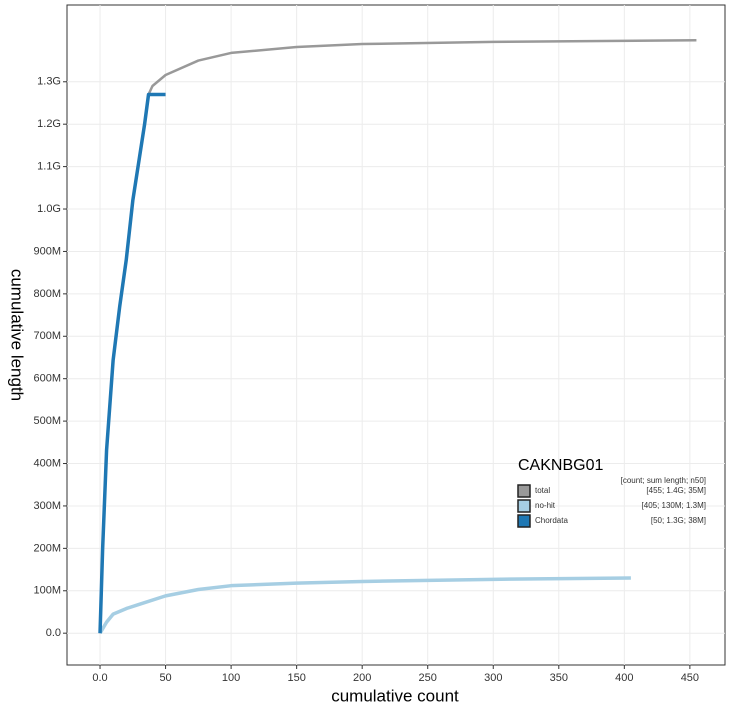 This screenshot has width=733, height=710. What do you see at coordinates (690, 678) in the screenshot?
I see `x-tick-label: 450` at bounding box center [690, 678].